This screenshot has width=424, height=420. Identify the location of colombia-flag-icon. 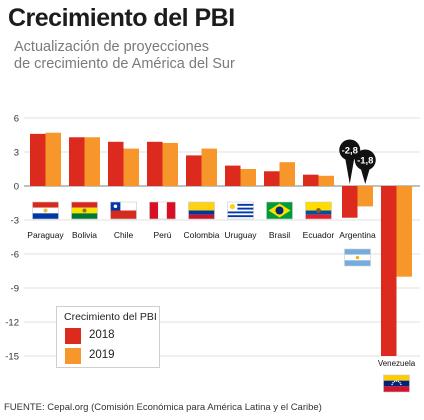
(201, 210).